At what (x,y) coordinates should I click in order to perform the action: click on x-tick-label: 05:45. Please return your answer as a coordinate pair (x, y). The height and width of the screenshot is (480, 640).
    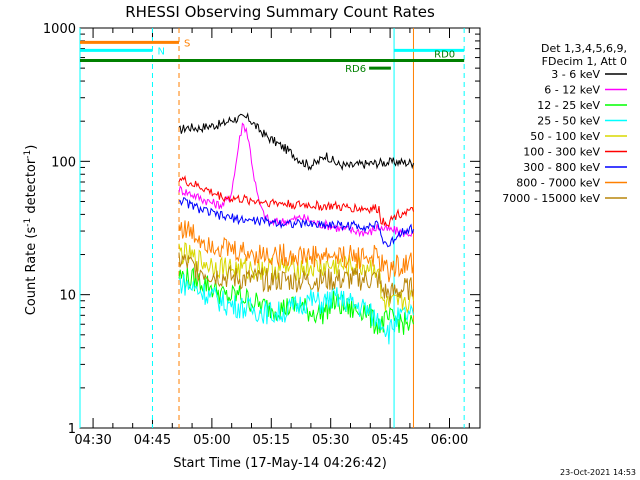
    Looking at the image, I should click on (389, 440).